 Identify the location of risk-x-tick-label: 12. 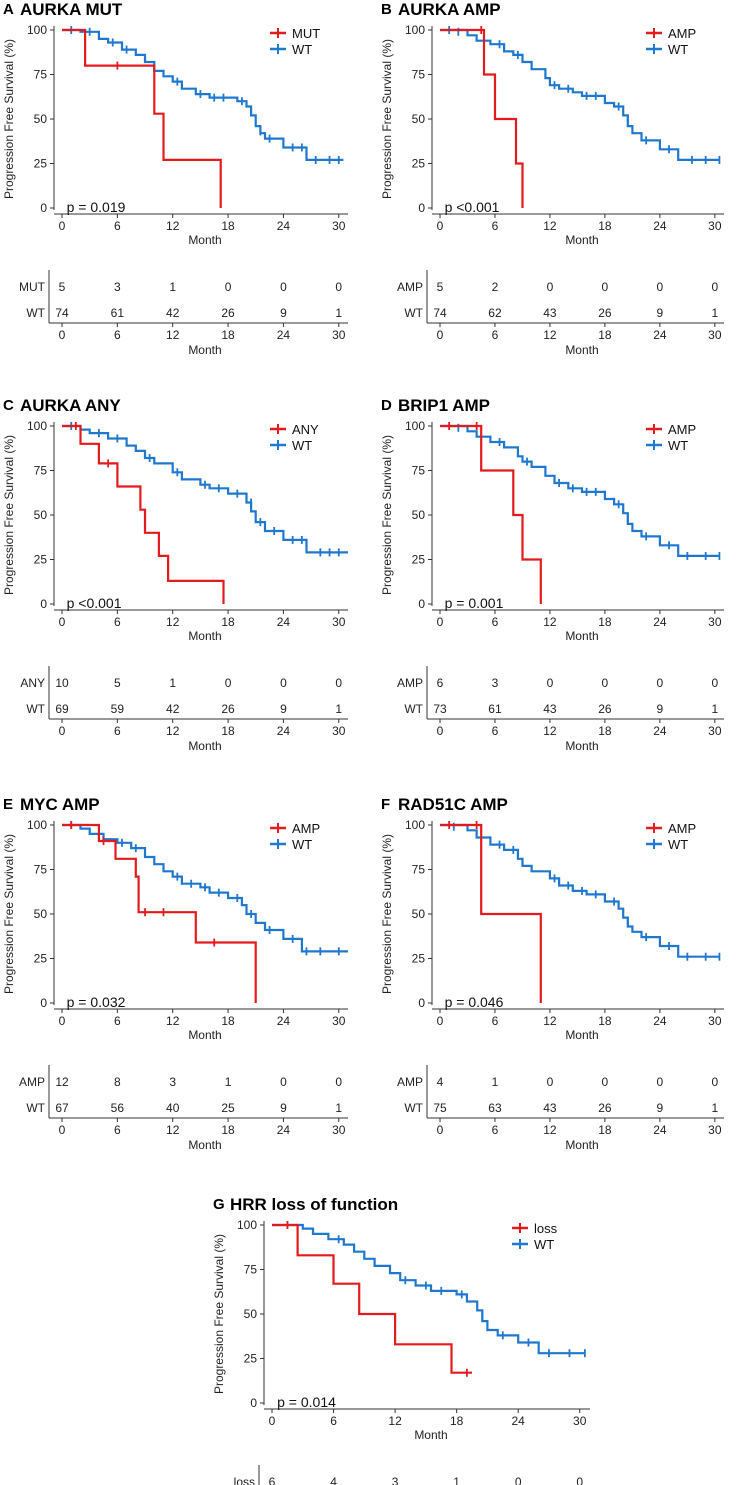
(550, 731).